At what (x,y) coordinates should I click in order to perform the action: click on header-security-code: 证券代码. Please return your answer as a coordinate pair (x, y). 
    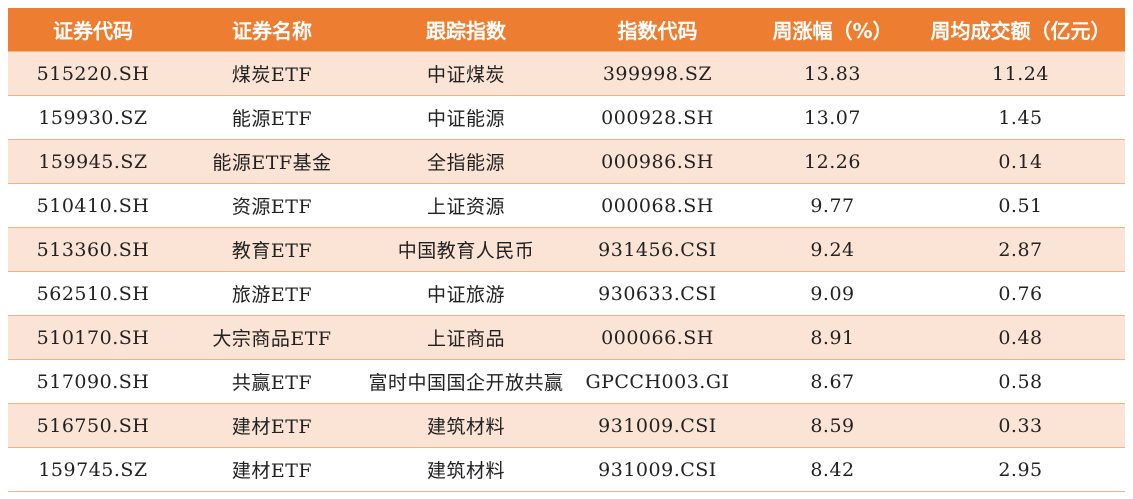
    Looking at the image, I should click on (93, 30).